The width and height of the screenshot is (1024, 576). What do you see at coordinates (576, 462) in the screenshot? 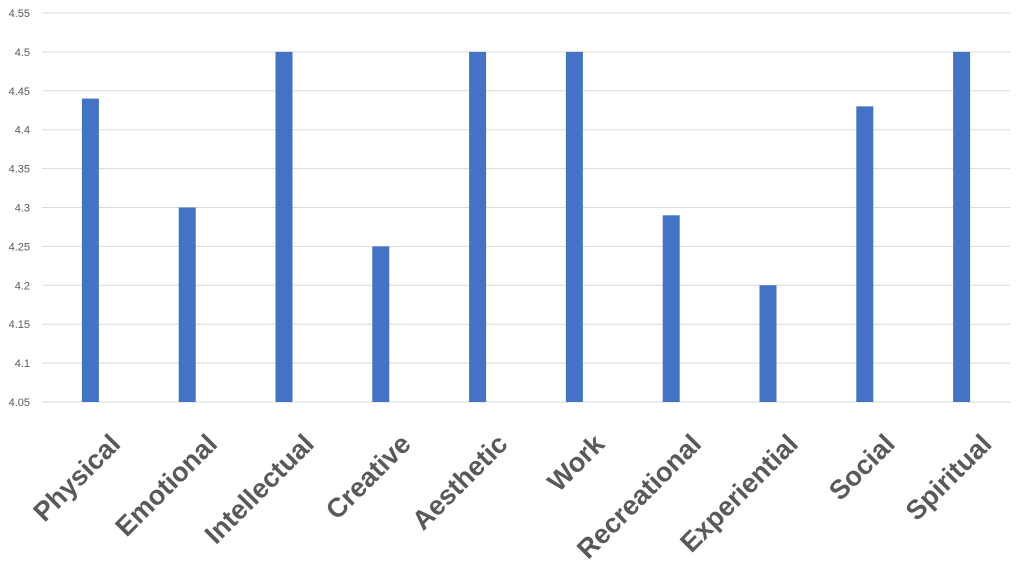
I see `x-tick-label-work: Work` at bounding box center [576, 462].